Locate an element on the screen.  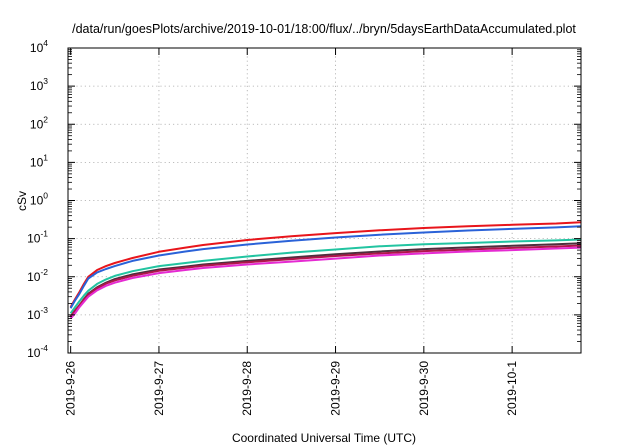
y-tick-label: 10⁴ is located at coordinates (39, 46).